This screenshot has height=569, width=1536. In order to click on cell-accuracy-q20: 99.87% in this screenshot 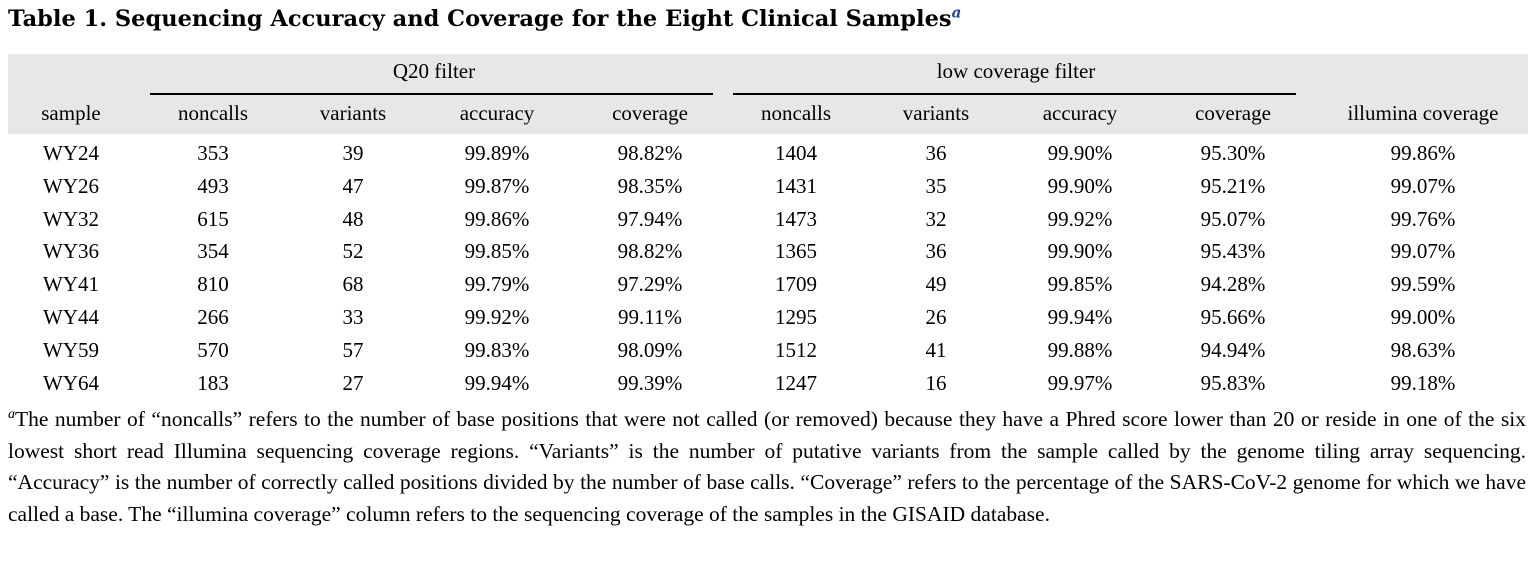, I will do `click(497, 185)`.